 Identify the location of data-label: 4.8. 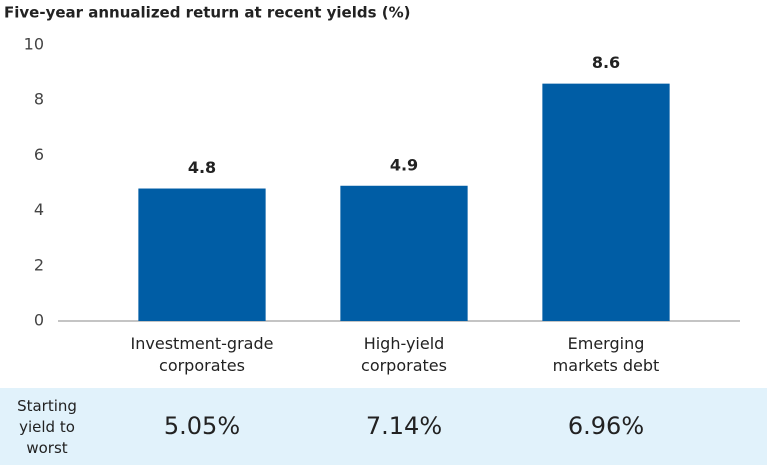
(202, 167).